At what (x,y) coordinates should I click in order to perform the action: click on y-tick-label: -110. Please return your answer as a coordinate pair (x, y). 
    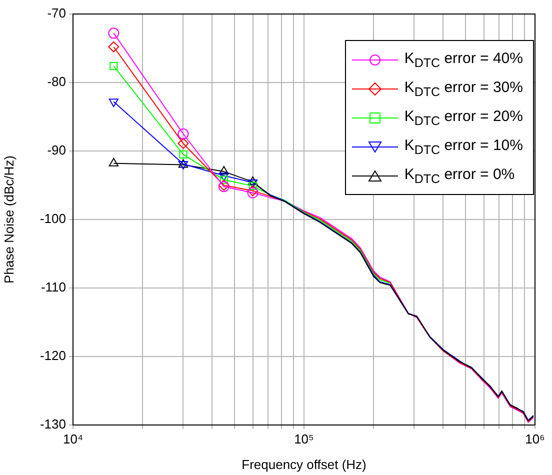
    Looking at the image, I should click on (53, 287).